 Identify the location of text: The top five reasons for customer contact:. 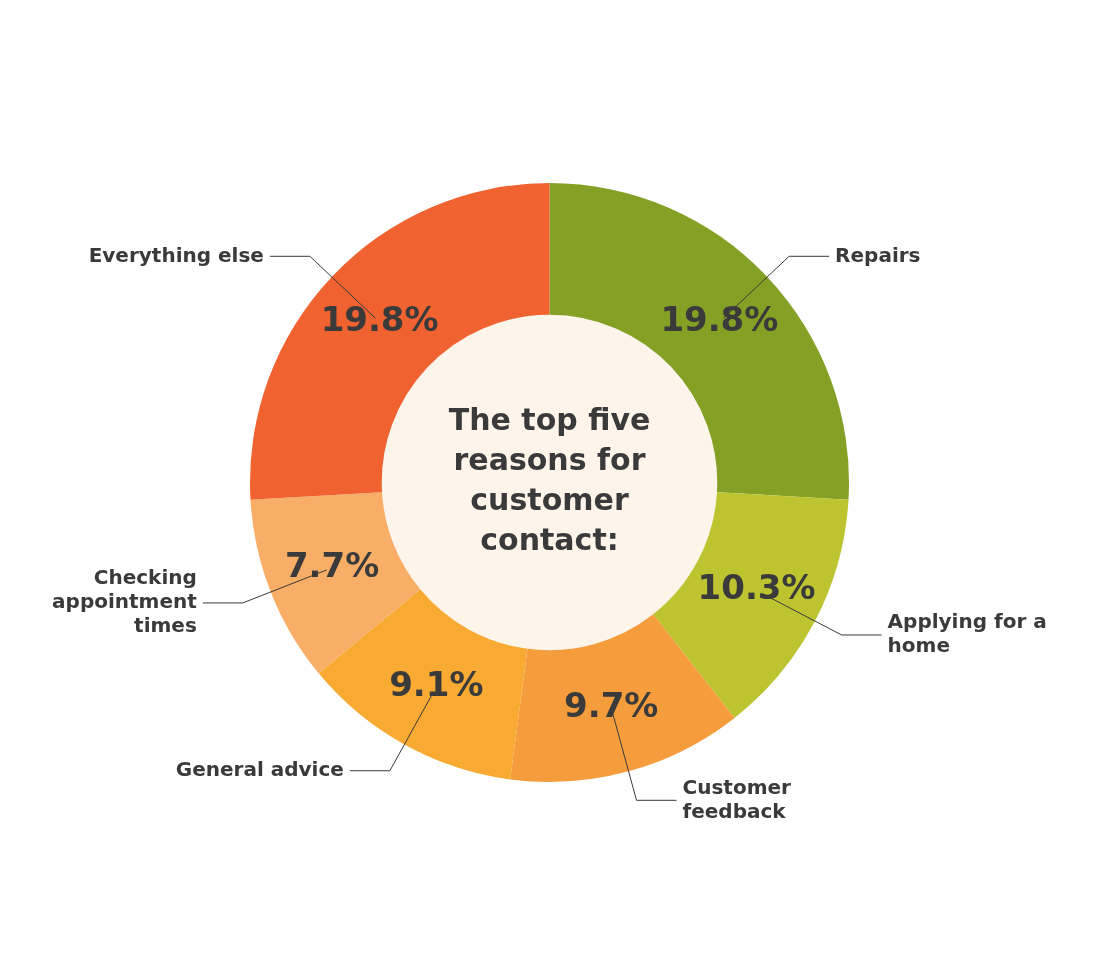
(549, 480).